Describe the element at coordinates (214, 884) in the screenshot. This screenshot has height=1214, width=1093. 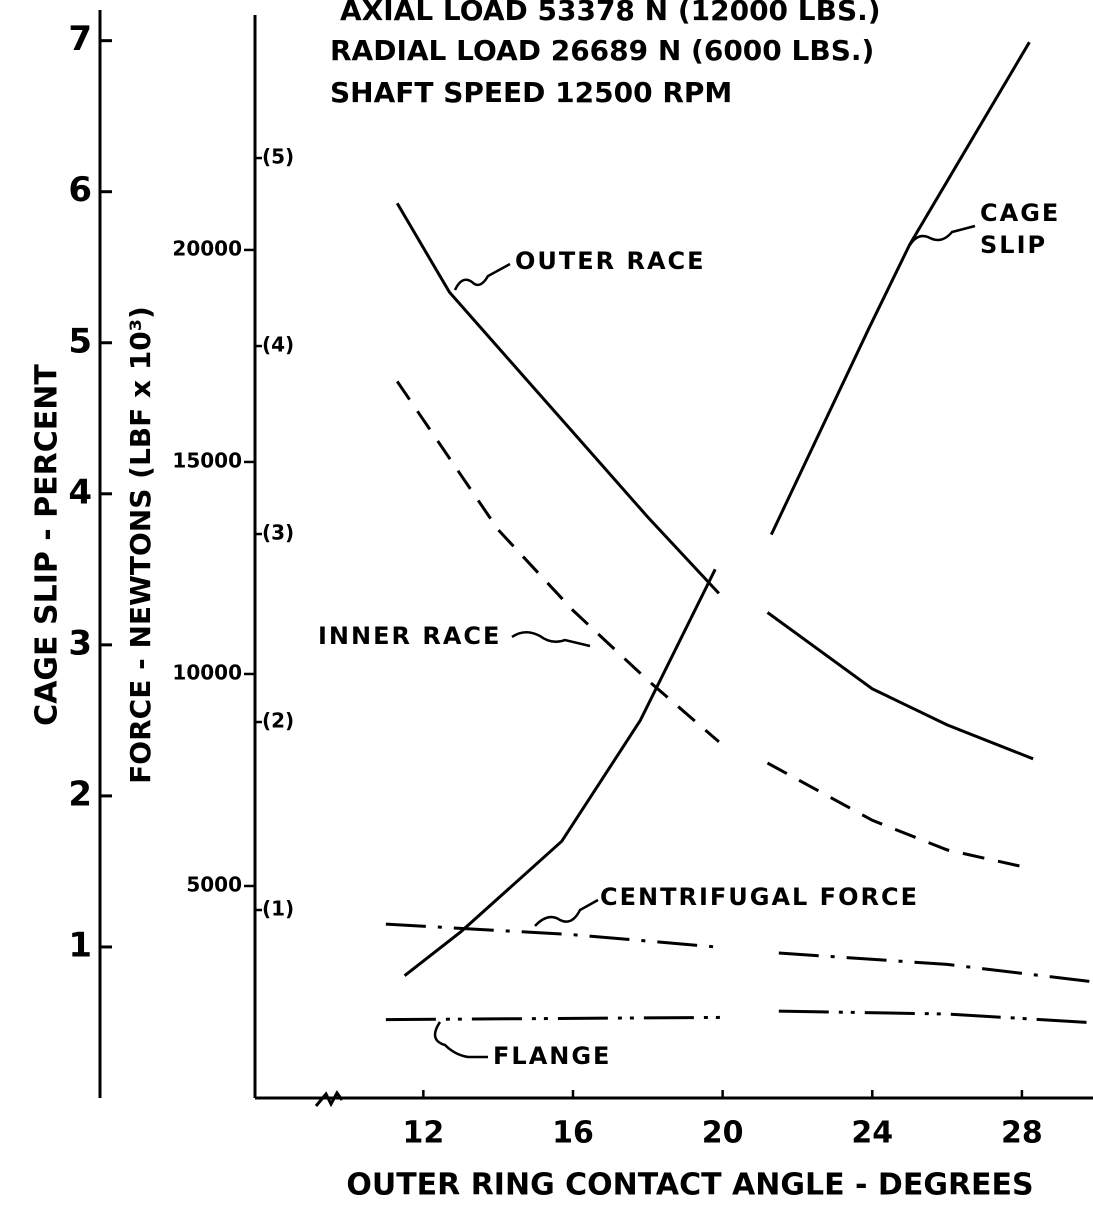
I see `y2-tick-label: 5000` at that location.